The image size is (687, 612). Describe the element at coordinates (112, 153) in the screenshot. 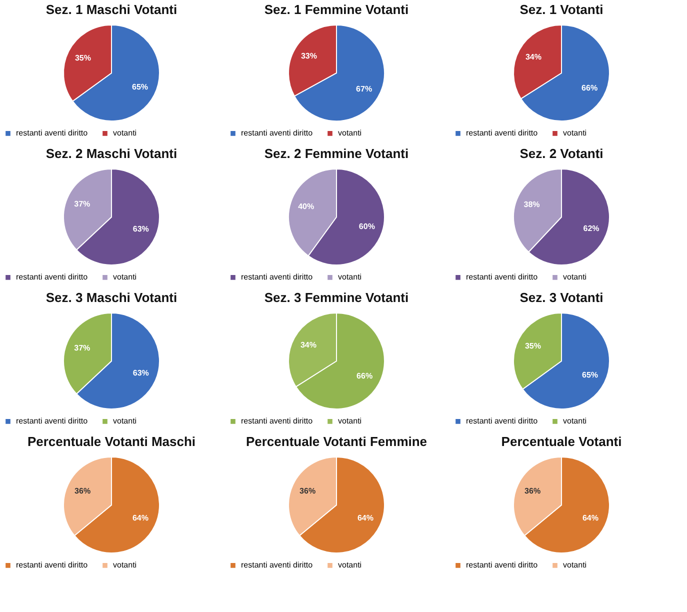

I see `chart-title: Sez. 2 Maschi Votanti` at that location.